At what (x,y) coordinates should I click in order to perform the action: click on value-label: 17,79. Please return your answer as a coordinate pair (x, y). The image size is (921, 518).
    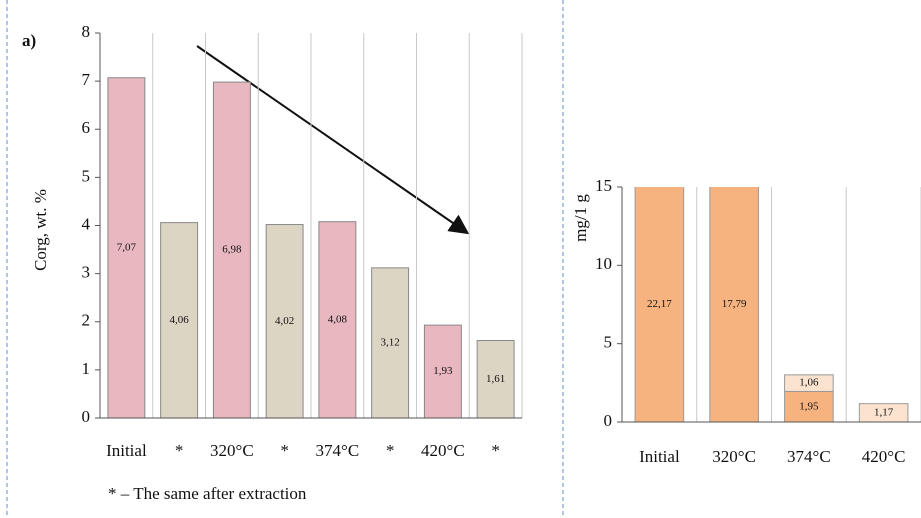
    Looking at the image, I should click on (734, 304).